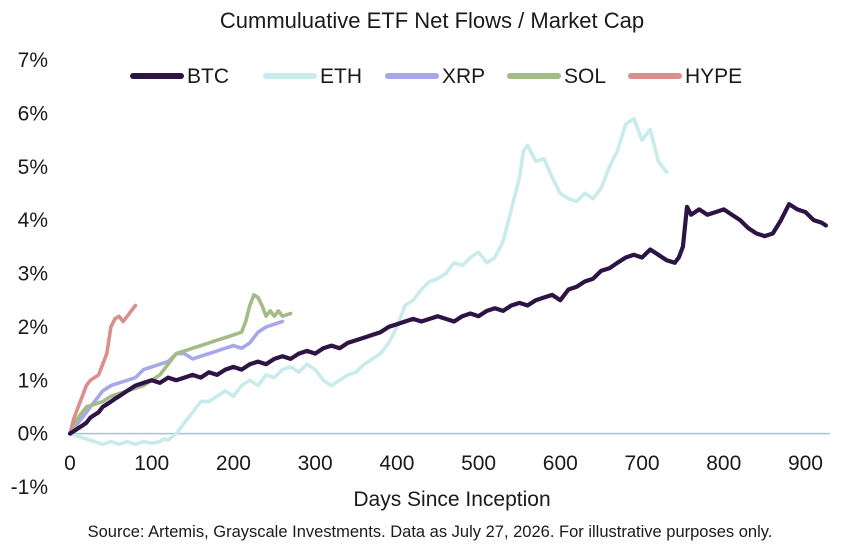 The width and height of the screenshot is (860, 546). Describe the element at coordinates (33, 220) in the screenshot. I see `y-tick-label: 4%` at that location.